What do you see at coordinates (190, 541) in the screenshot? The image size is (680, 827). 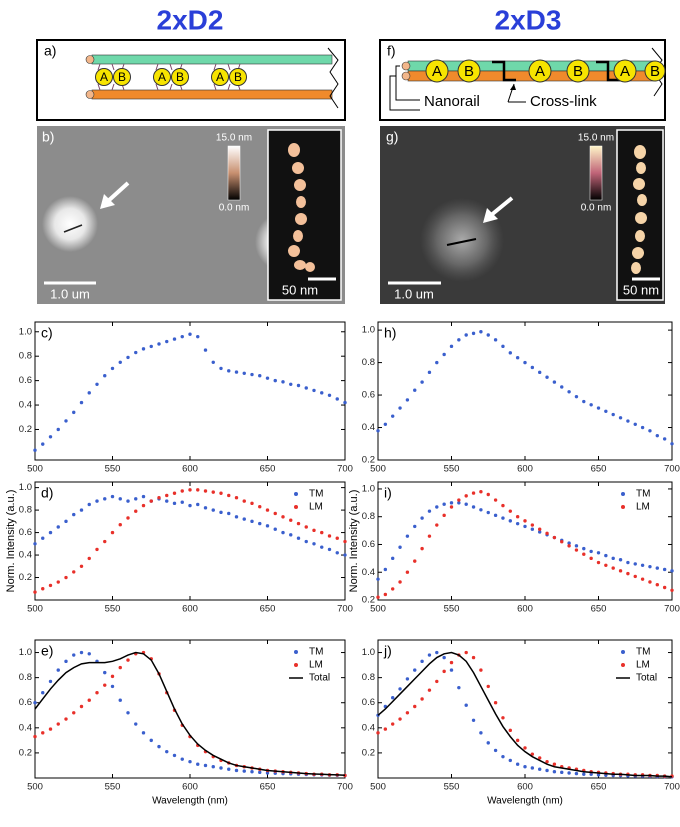 I see `plot-frame` at bounding box center [190, 541].